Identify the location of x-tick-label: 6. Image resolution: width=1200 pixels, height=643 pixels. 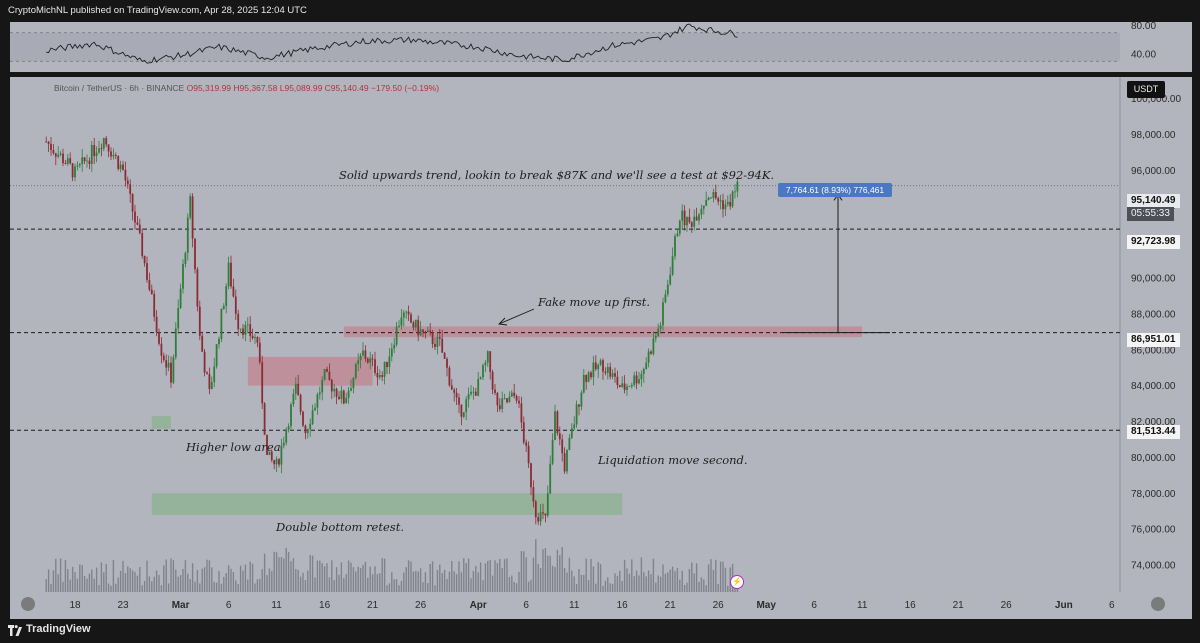
(1112, 605).